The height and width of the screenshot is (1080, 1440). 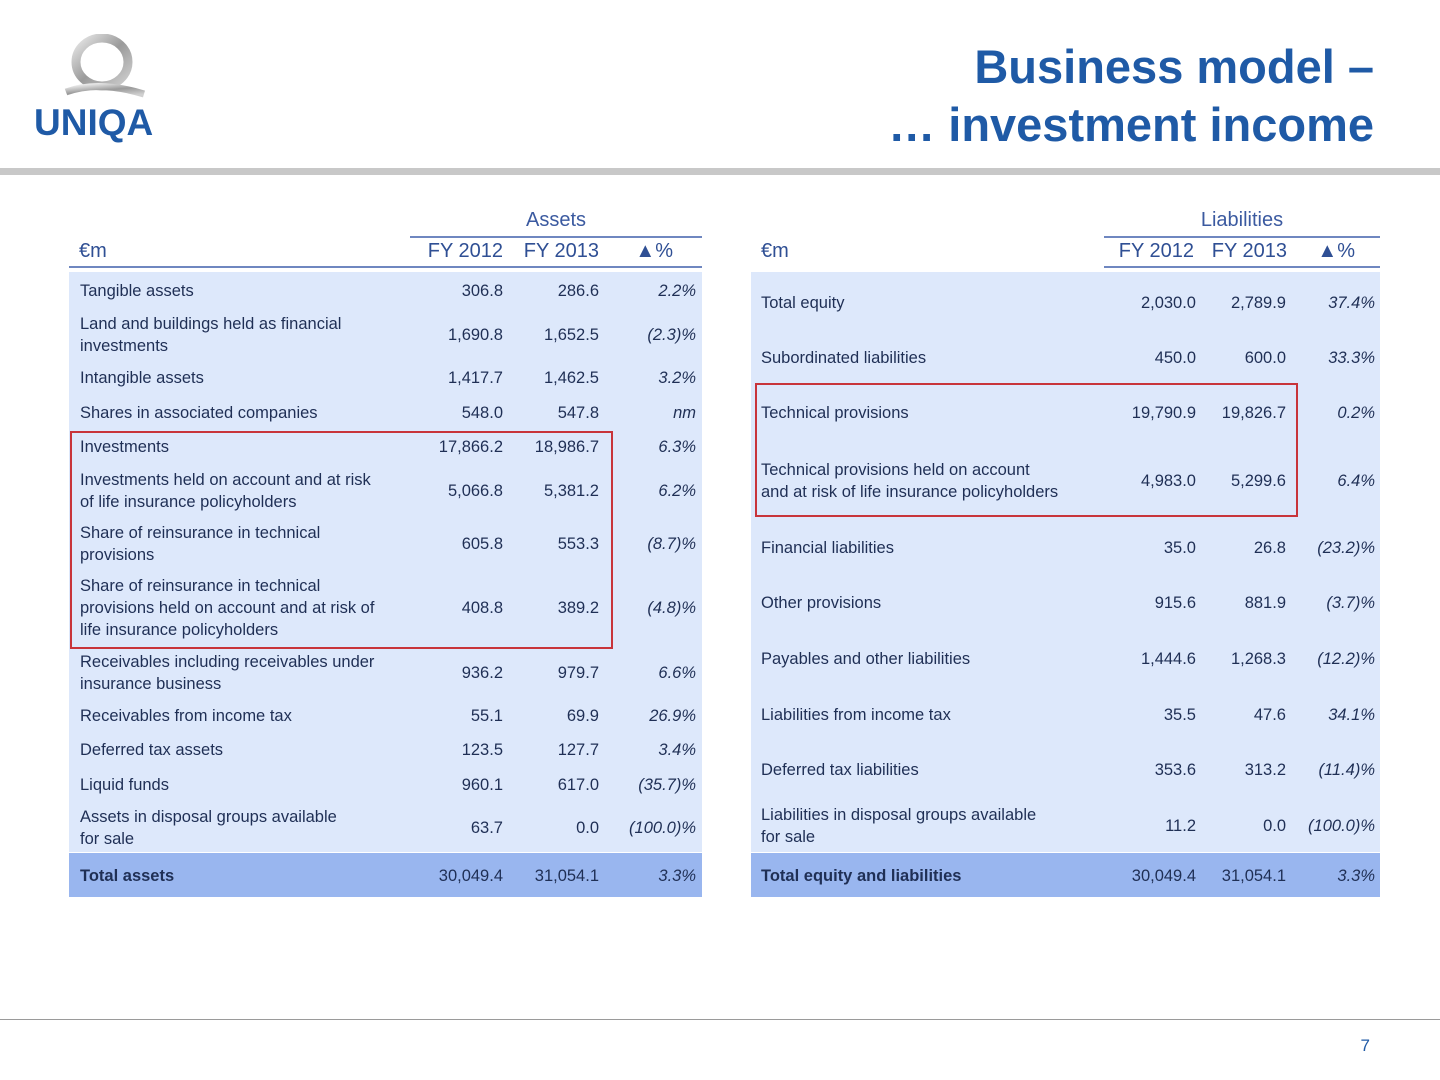 I want to click on footer-divider, so click(x=720, y=1019).